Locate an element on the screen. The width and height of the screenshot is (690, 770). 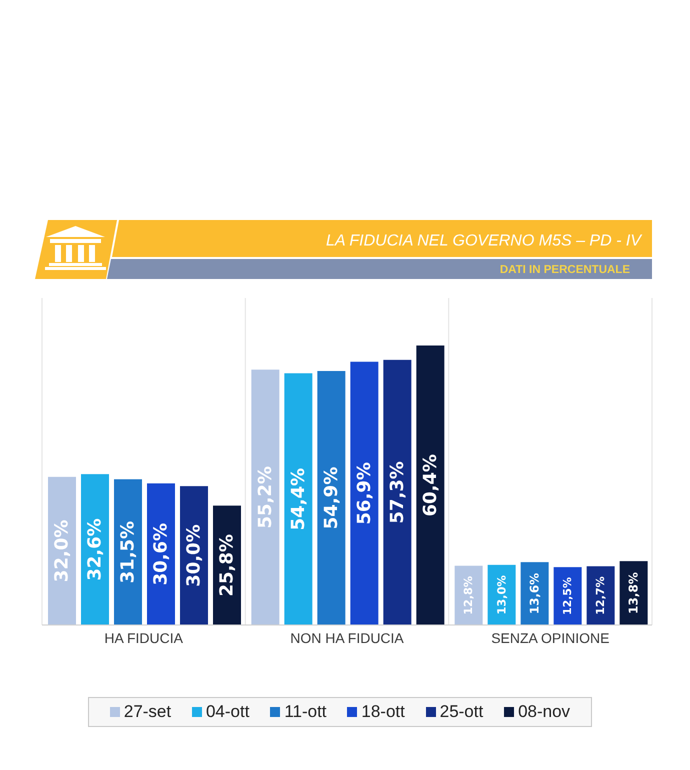
data-label: 54,9% is located at coordinates (331, 498).